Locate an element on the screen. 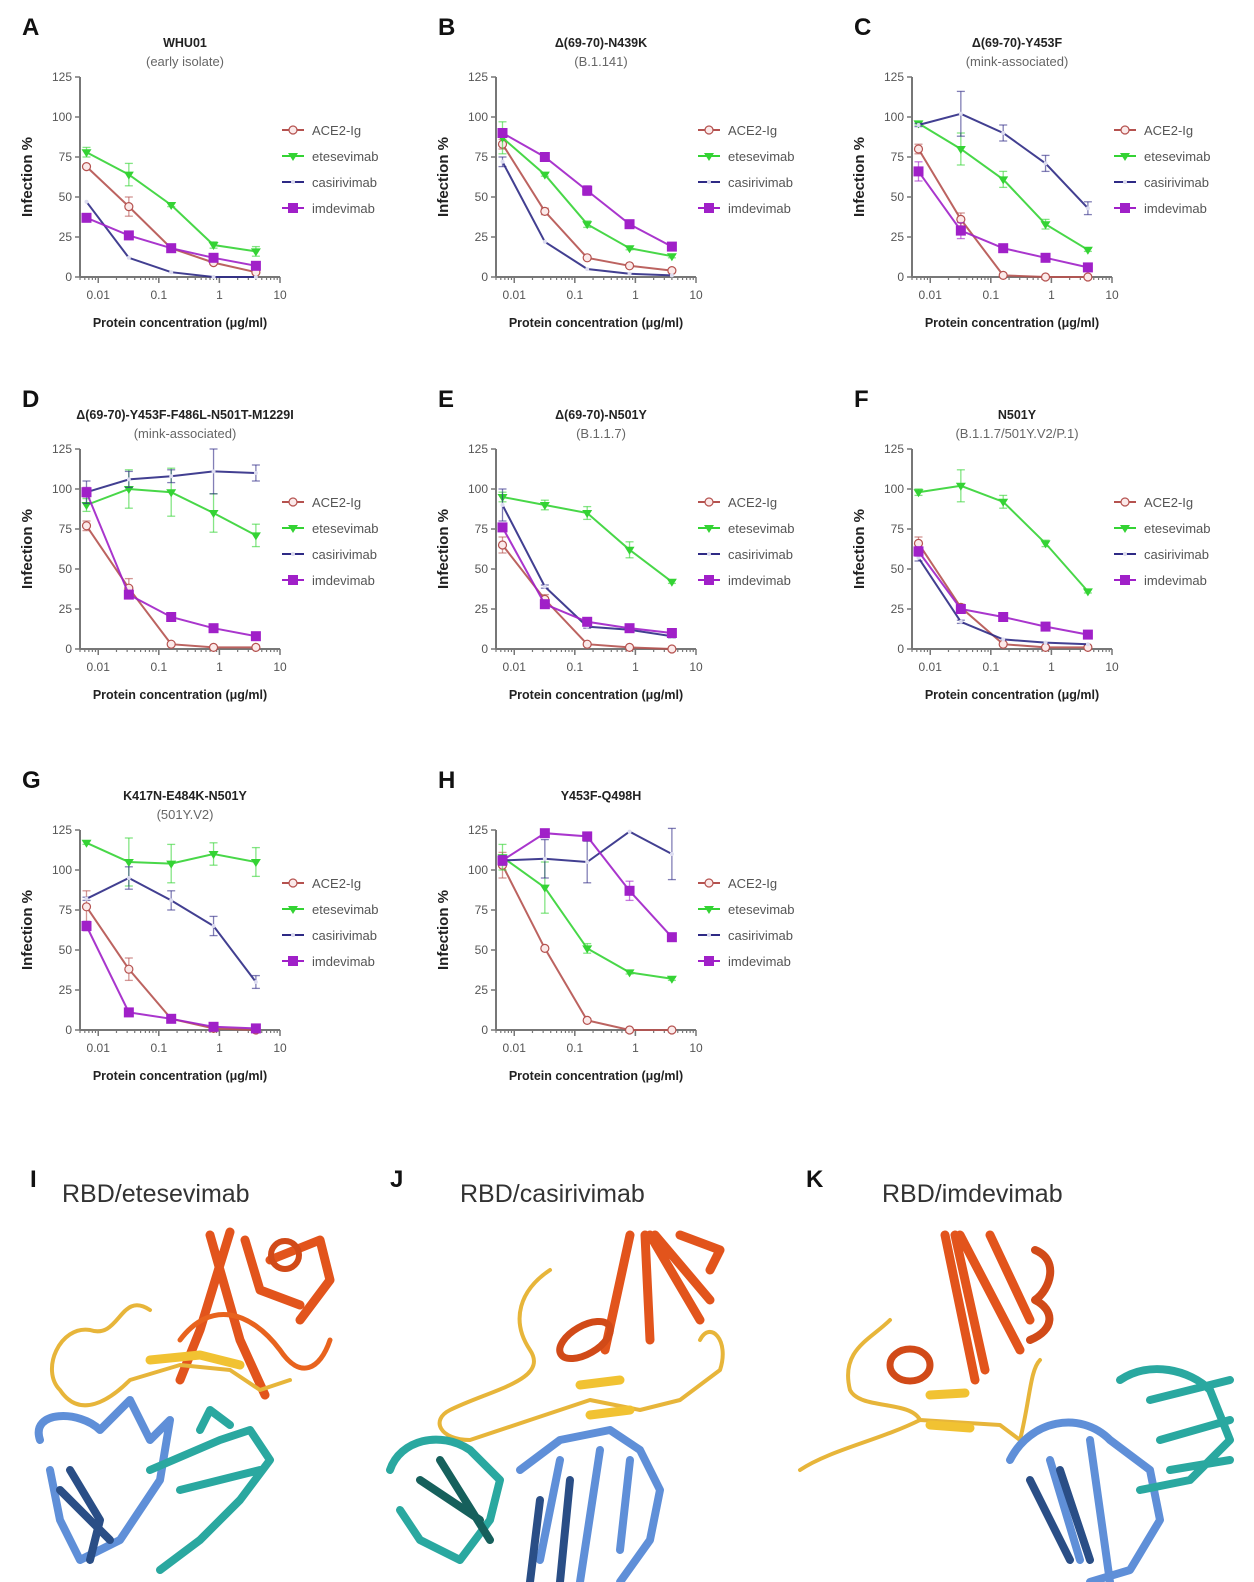  panel-letter: K is located at coordinates (815, 1179).